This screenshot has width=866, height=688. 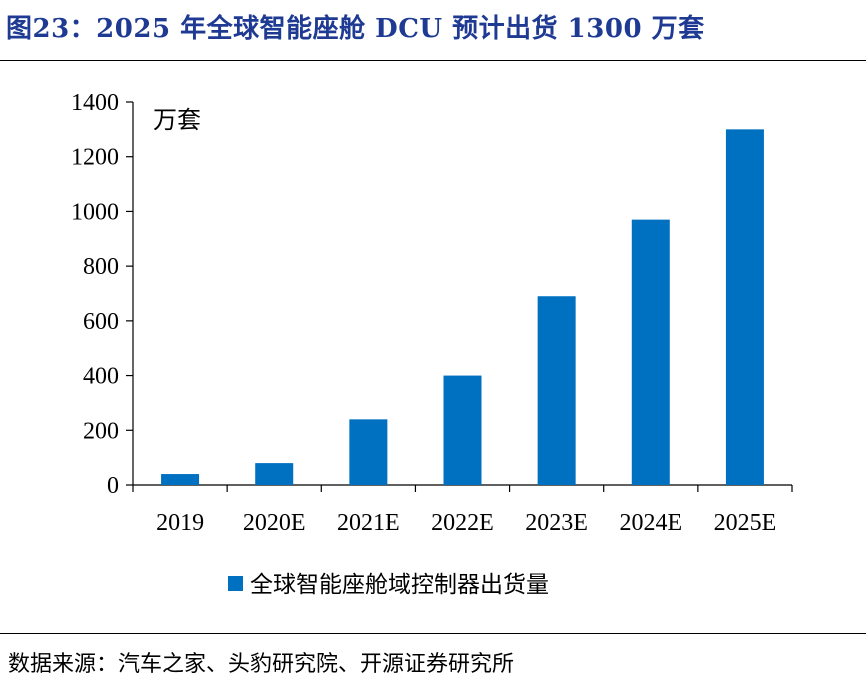 I want to click on x-tick-label: 2021E, so click(x=368, y=523).